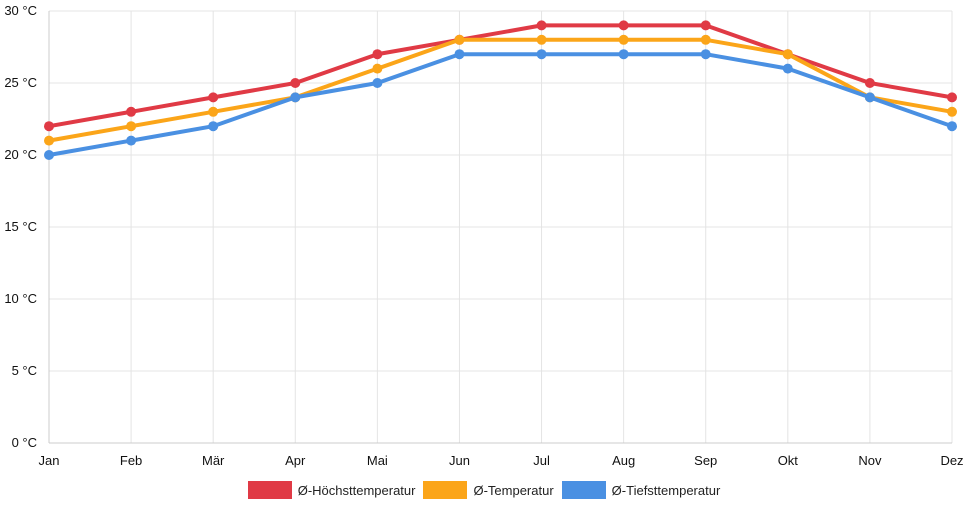 The width and height of the screenshot is (968, 513). Describe the element at coordinates (269, 490) in the screenshot. I see `legend-swatch-high` at that location.